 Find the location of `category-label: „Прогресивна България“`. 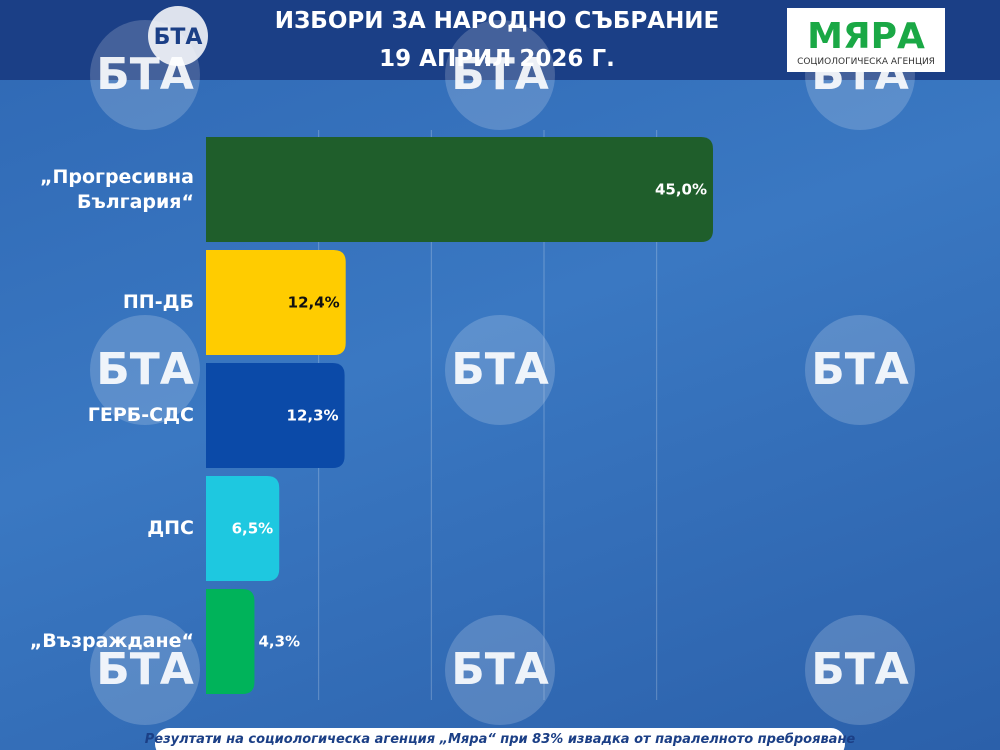

category-label: „Прогресивна България“ is located at coordinates (116, 189).